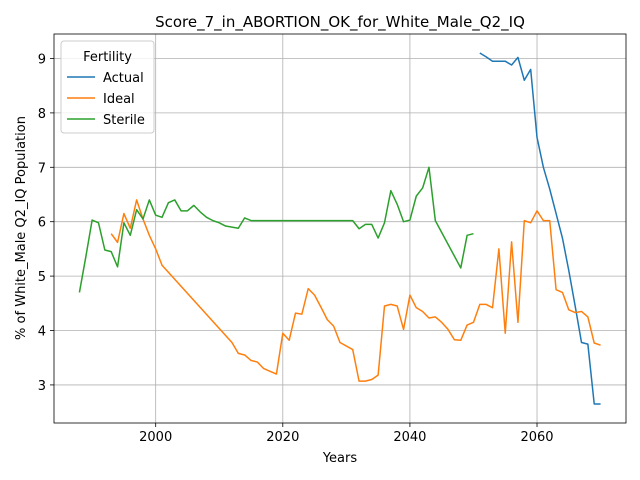  I want to click on legend: Fertility Actual Ideal Sterile, so click(107, 87).